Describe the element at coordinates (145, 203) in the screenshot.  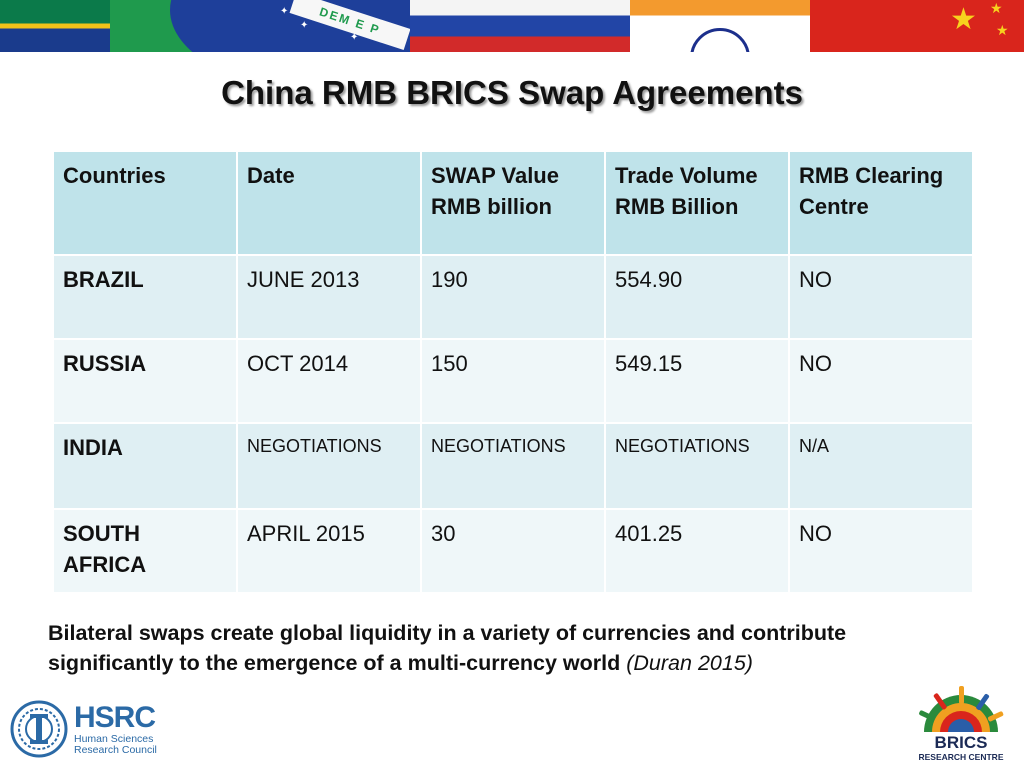
I see `header-countries: Countries` at that location.